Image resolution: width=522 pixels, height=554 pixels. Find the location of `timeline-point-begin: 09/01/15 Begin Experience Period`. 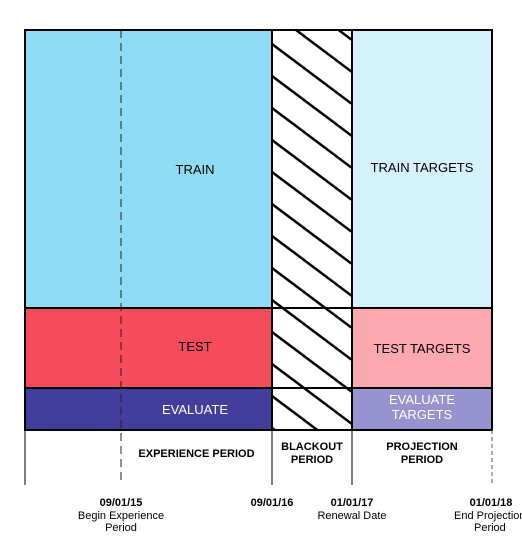

timeline-point-begin: 09/01/15 Begin Experience Period is located at coordinates (121, 516).